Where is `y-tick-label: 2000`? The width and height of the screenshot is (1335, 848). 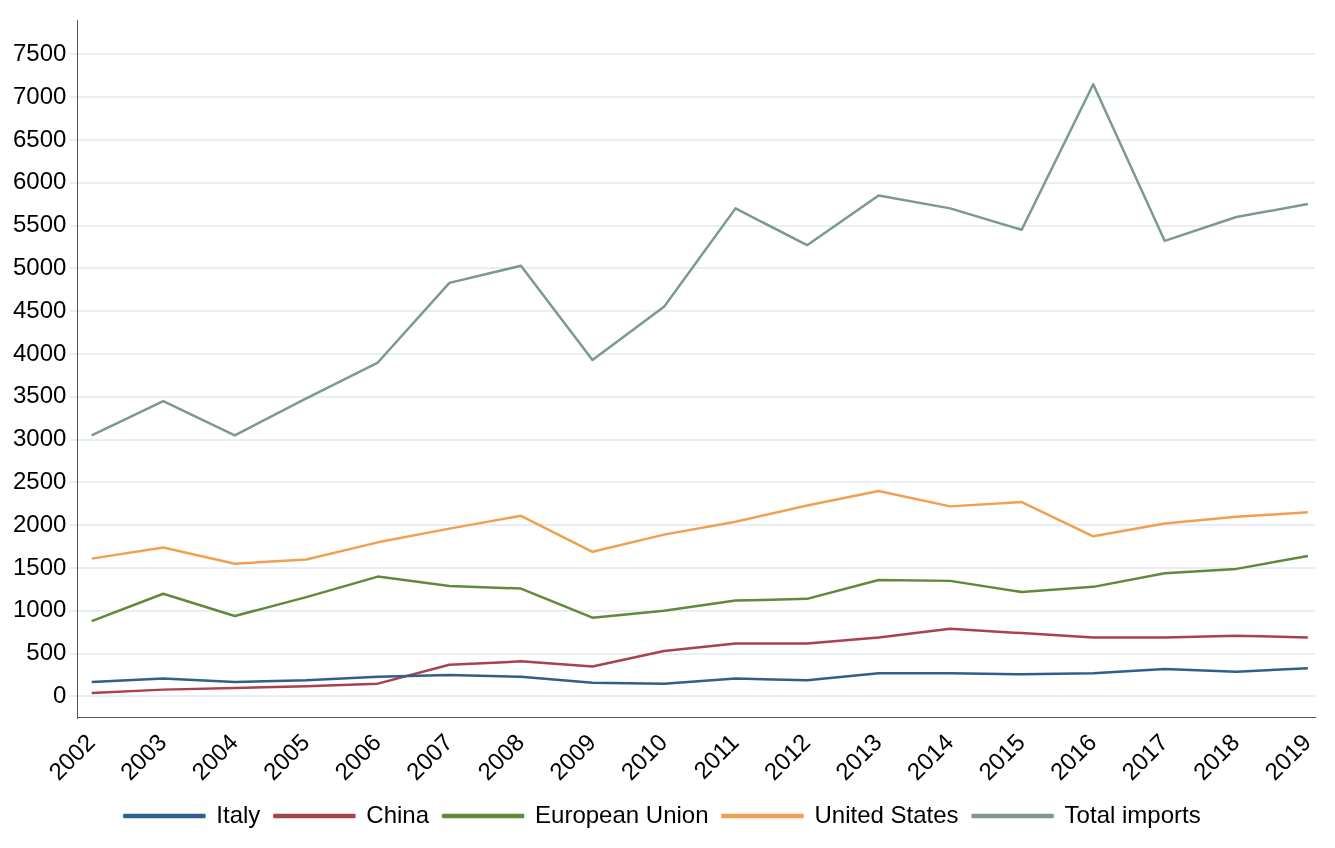 y-tick-label: 2000 is located at coordinates (40, 523).